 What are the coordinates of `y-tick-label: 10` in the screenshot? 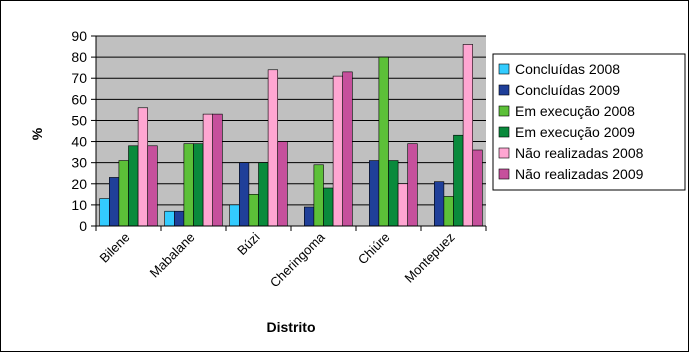 It's located at (79, 205).